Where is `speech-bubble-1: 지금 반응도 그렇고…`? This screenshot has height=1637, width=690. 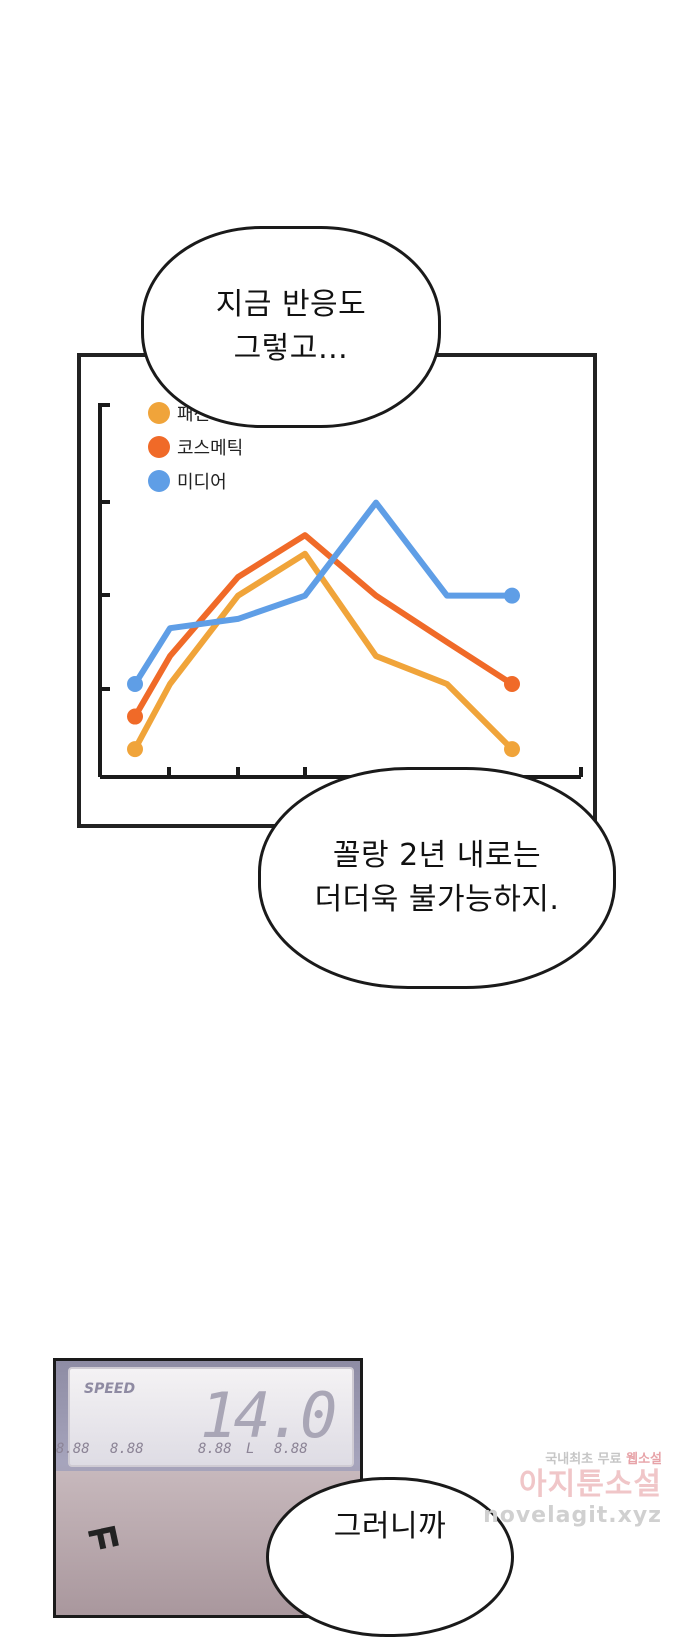
speech-bubble-1: 지금 반응도 그렇고… is located at coordinates (291, 327).